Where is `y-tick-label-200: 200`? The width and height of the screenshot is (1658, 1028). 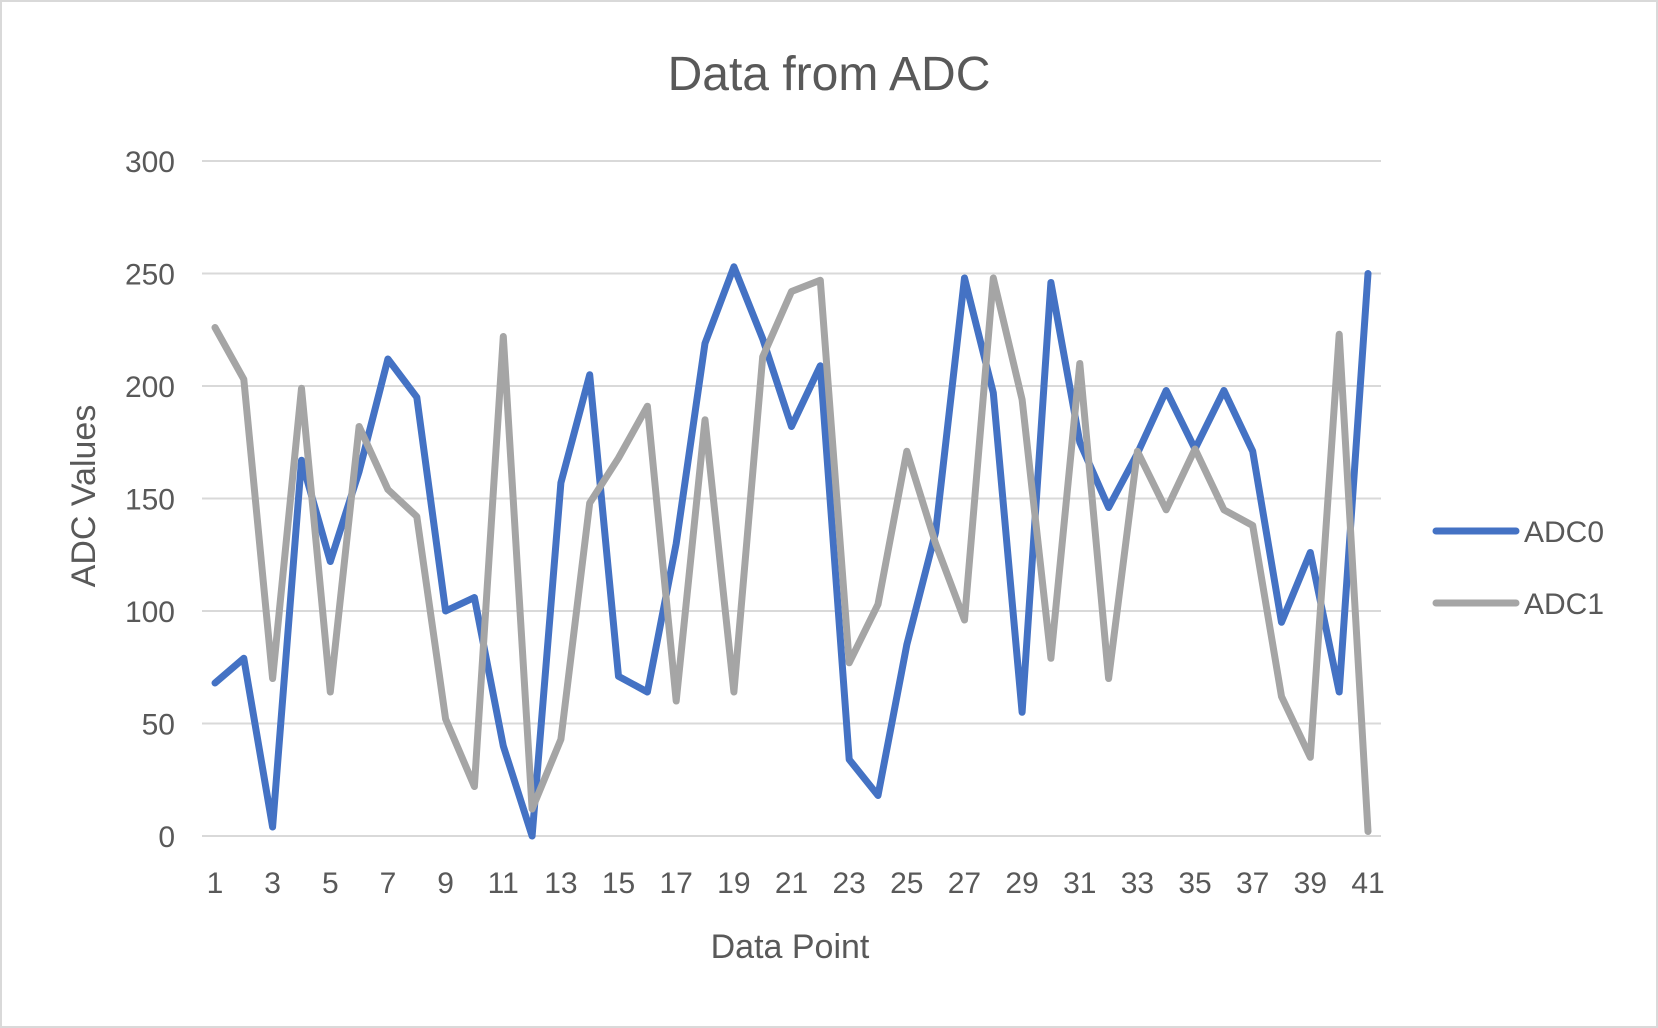 y-tick-label-200: 200 is located at coordinates (150, 387).